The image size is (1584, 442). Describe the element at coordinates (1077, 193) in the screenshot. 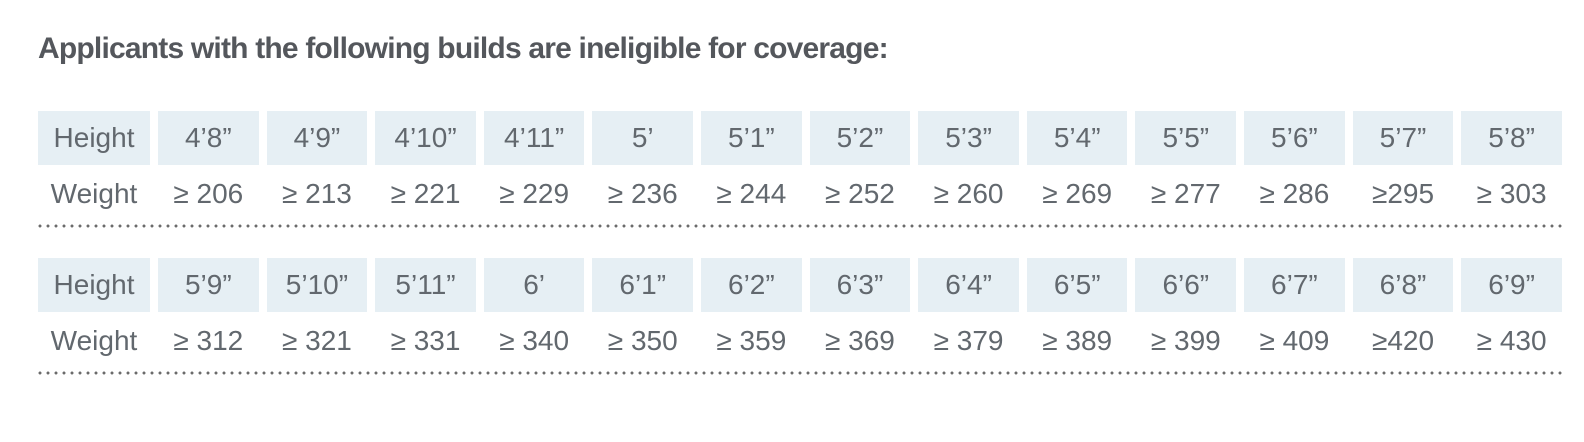

I see `weight-cell: ≥ 269` at that location.